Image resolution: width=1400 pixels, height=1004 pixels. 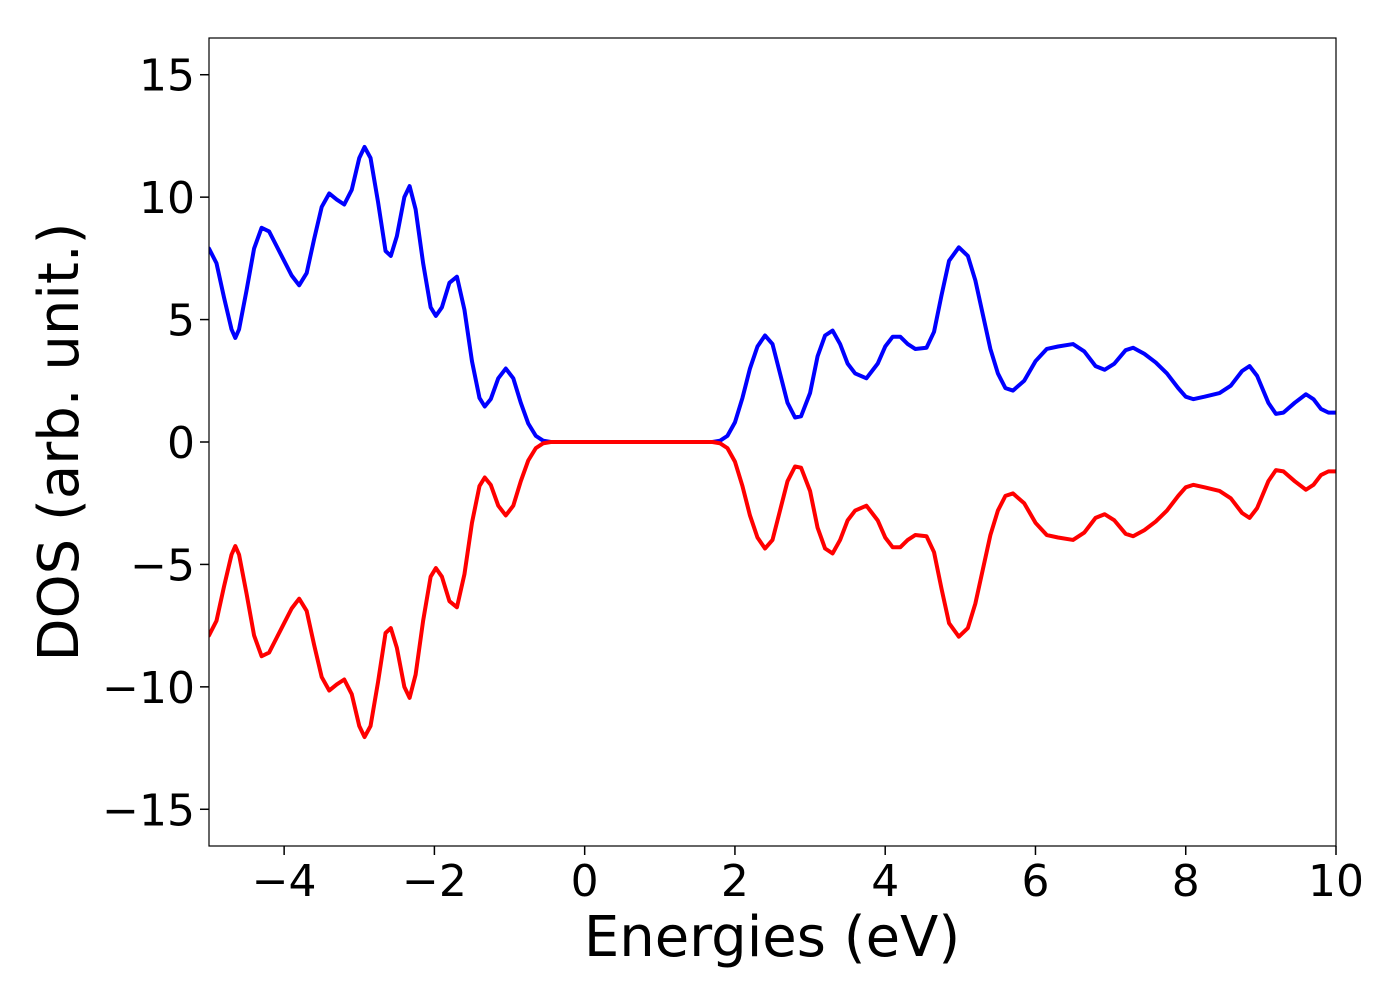 What do you see at coordinates (59, 441) in the screenshot?
I see `y-axis-label: DOS (arb. unit.)` at bounding box center [59, 441].